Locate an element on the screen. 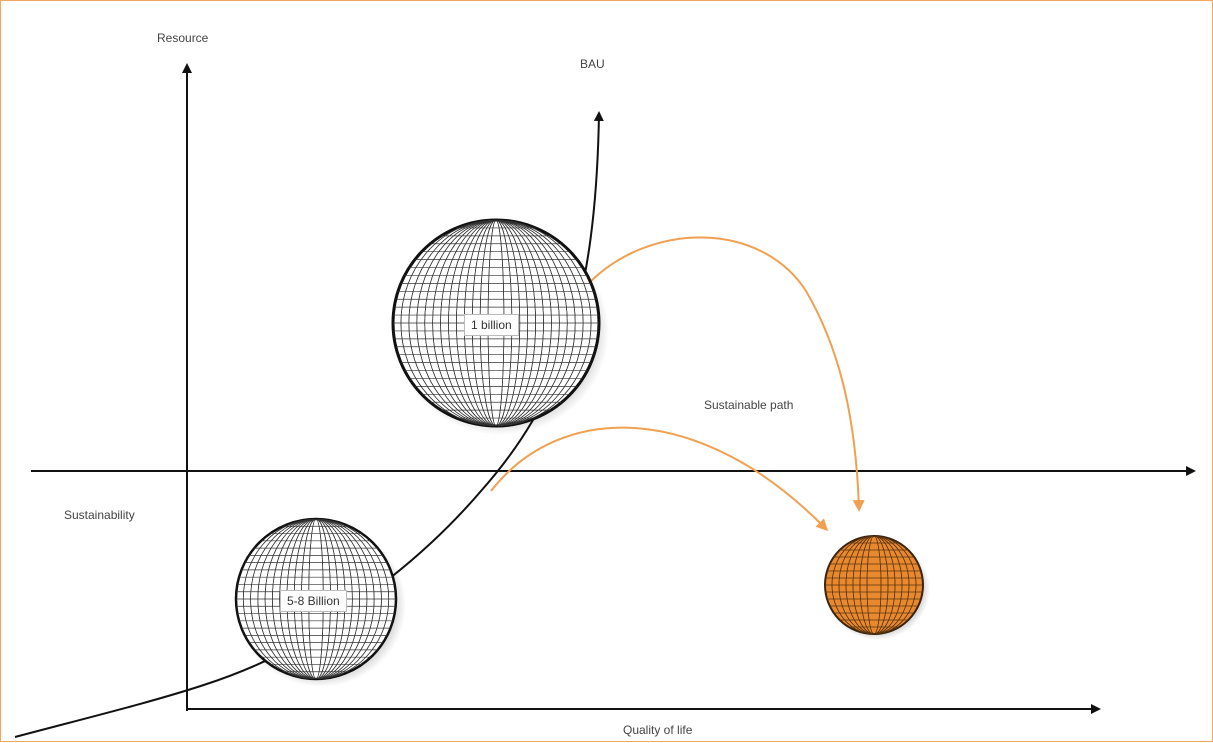 The width and height of the screenshot is (1213, 743). globe-target is located at coordinates (877, 587).